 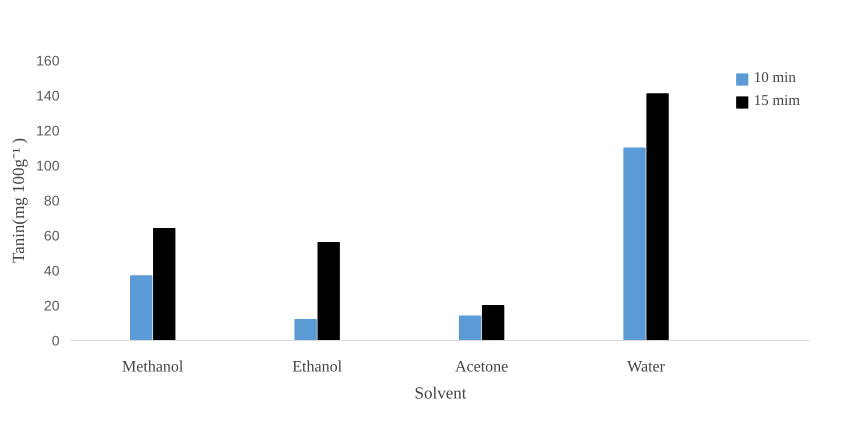 I want to click on x-tick-label: Water, so click(x=646, y=367).